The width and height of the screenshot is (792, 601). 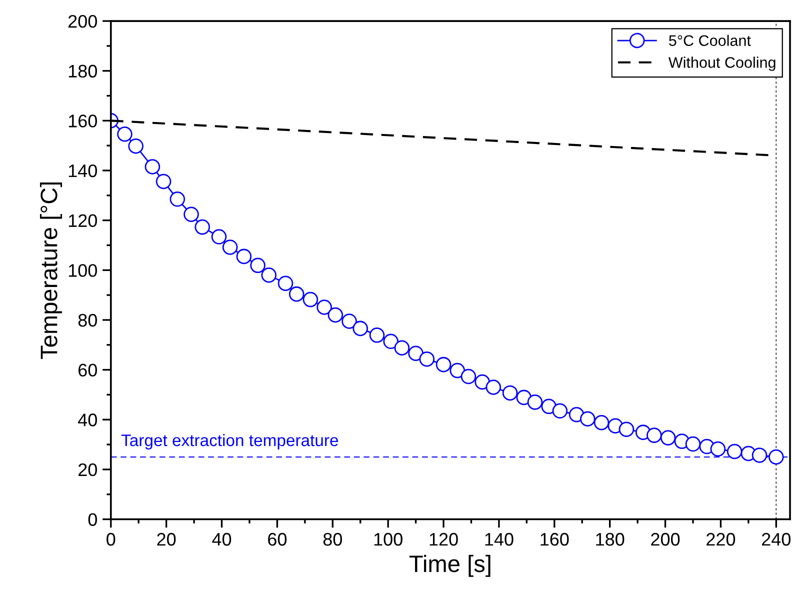 I want to click on y-tick-label: 160, so click(x=82, y=121).